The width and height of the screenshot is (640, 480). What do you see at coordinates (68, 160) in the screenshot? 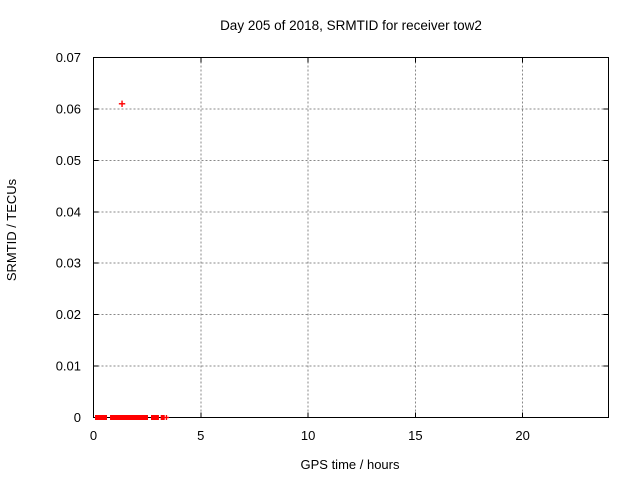
I see `y-tick-label: 0.05` at bounding box center [68, 160].